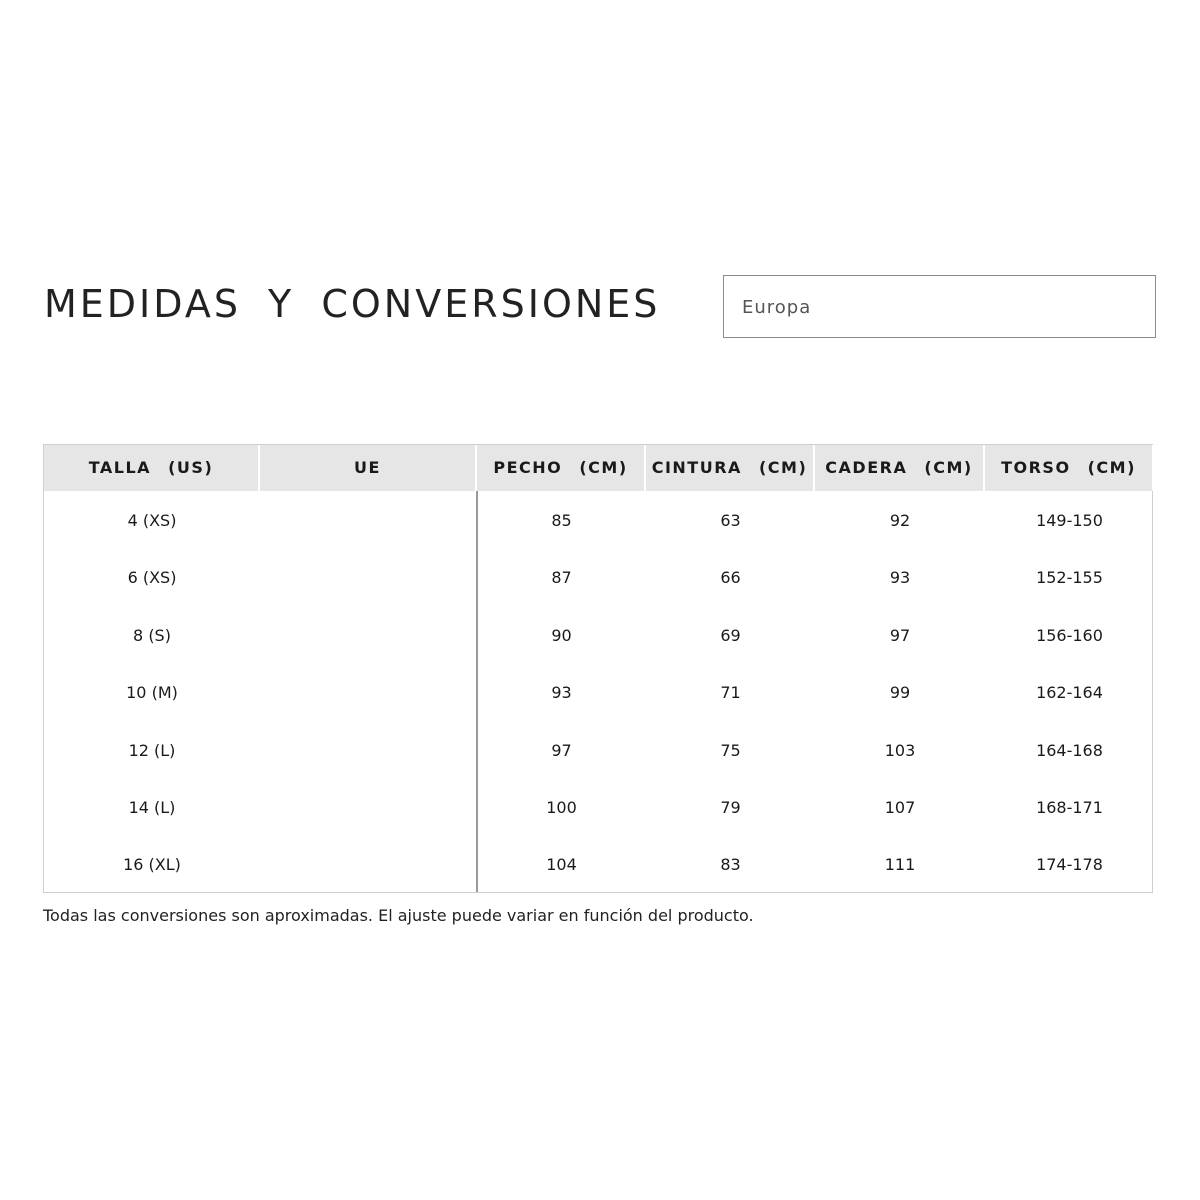  Describe the element at coordinates (152, 520) in the screenshot. I see `table-cell: 4 (XS)` at that location.